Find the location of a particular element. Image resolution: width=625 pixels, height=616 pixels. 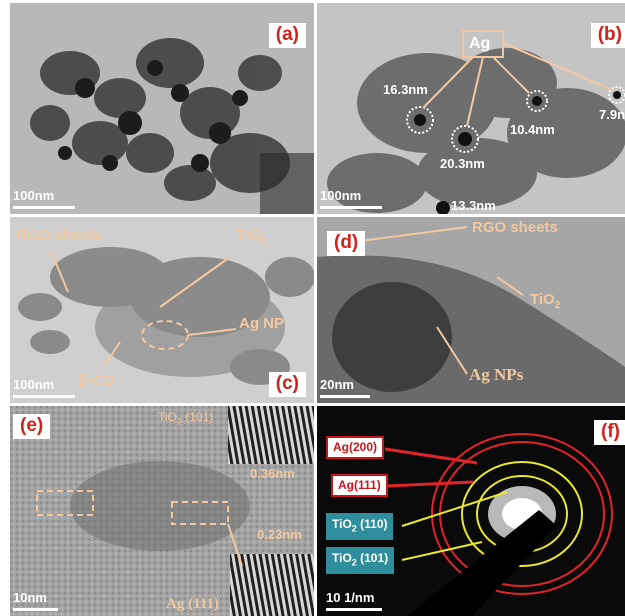

panel-c: RGO sheets TiO2 Ag NP β-CD (c) 100nm is located at coordinates (162, 310).